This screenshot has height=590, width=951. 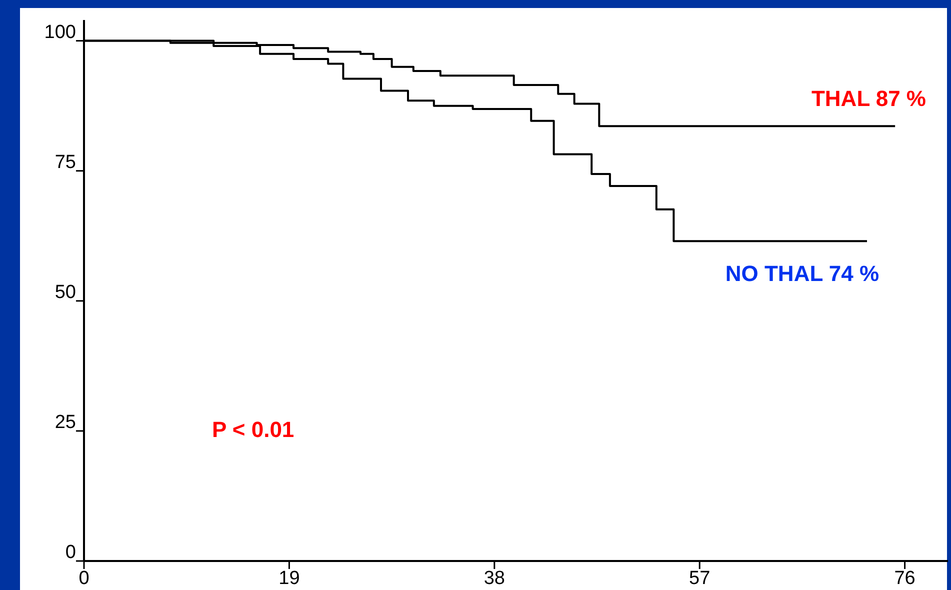 What do you see at coordinates (253, 429) in the screenshot?
I see `annotation: P < 0.01` at bounding box center [253, 429].